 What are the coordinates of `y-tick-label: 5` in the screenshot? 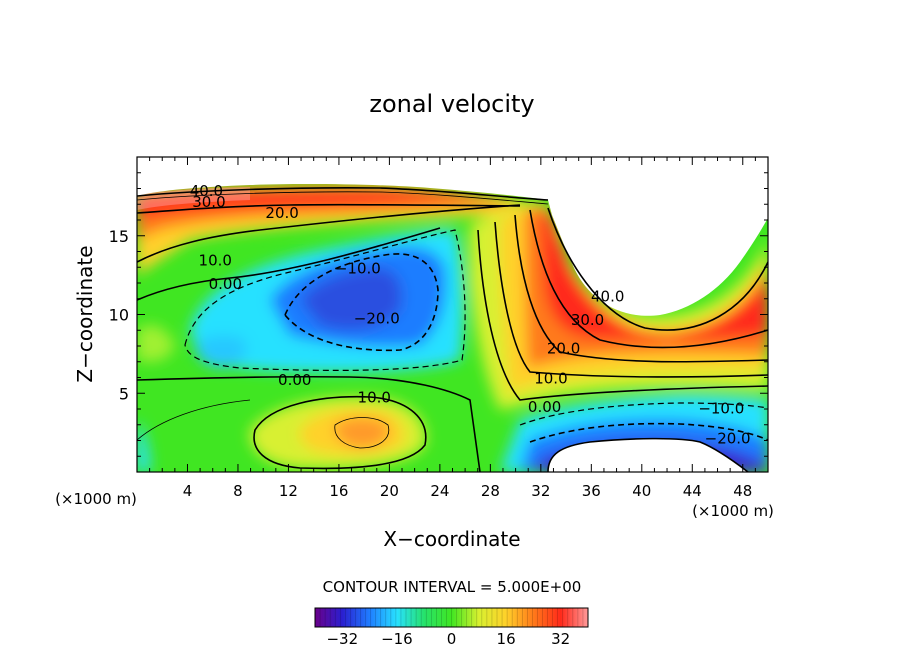 It's located at (124, 393).